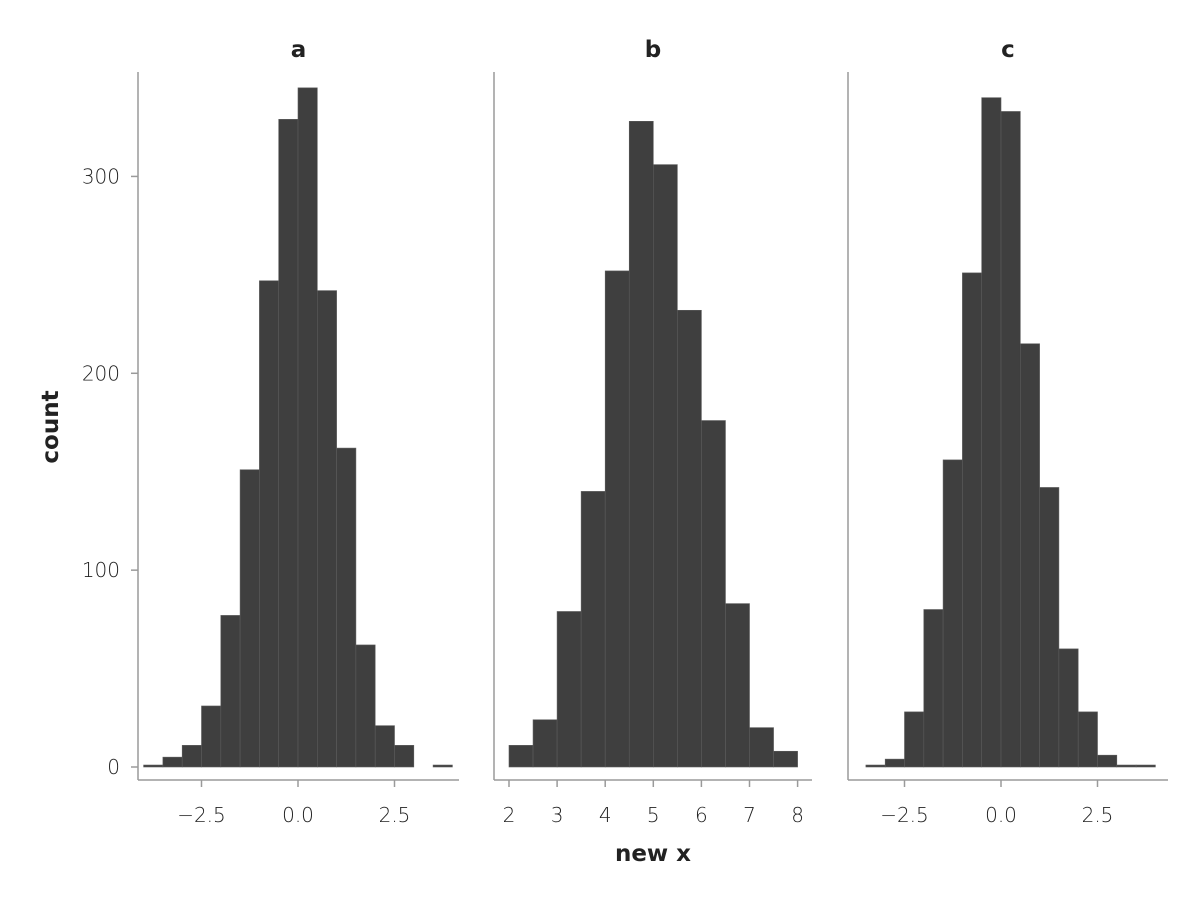  I want to click on x-tick-label: 7, so click(749, 815).